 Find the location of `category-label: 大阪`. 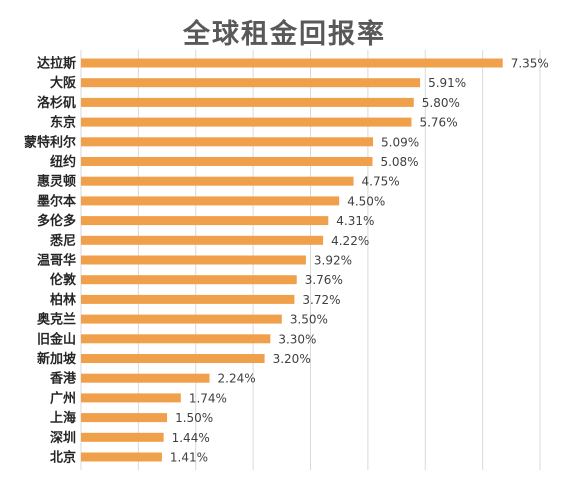

category-label: 大阪 is located at coordinates (63, 83).